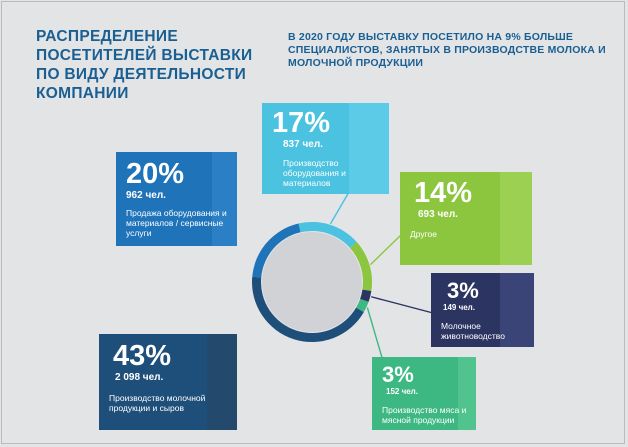 The image size is (628, 447). What do you see at coordinates (155, 174) in the screenshot?
I see `percent-label: 20%` at bounding box center [155, 174].